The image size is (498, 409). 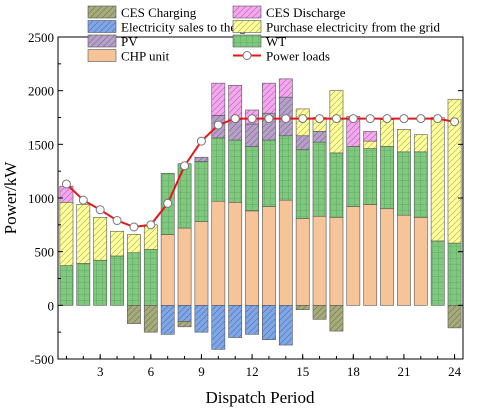 What do you see at coordinates (252, 371) in the screenshot?
I see `x-tick-label: 12` at bounding box center [252, 371].